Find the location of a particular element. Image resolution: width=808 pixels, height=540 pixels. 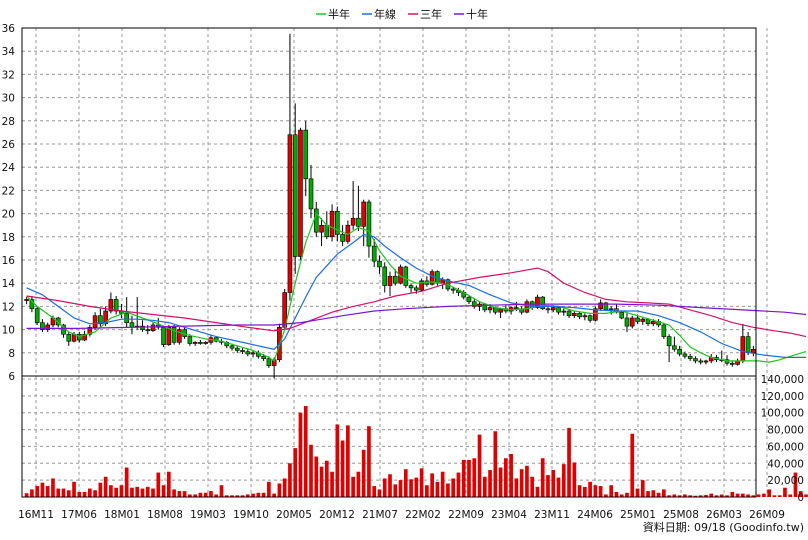

legend-item-year-line: 年線 is located at coordinates (379, 14).